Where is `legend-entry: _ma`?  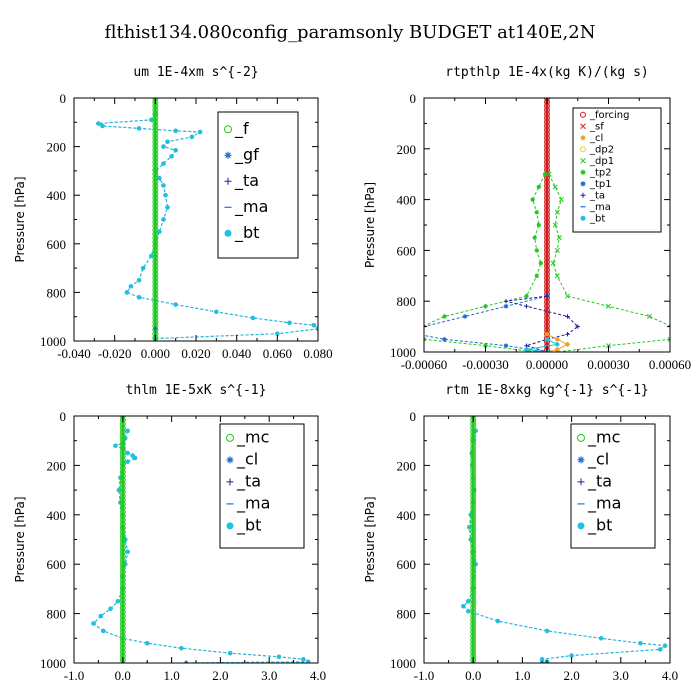 legend-entry: _ma is located at coordinates (604, 504).